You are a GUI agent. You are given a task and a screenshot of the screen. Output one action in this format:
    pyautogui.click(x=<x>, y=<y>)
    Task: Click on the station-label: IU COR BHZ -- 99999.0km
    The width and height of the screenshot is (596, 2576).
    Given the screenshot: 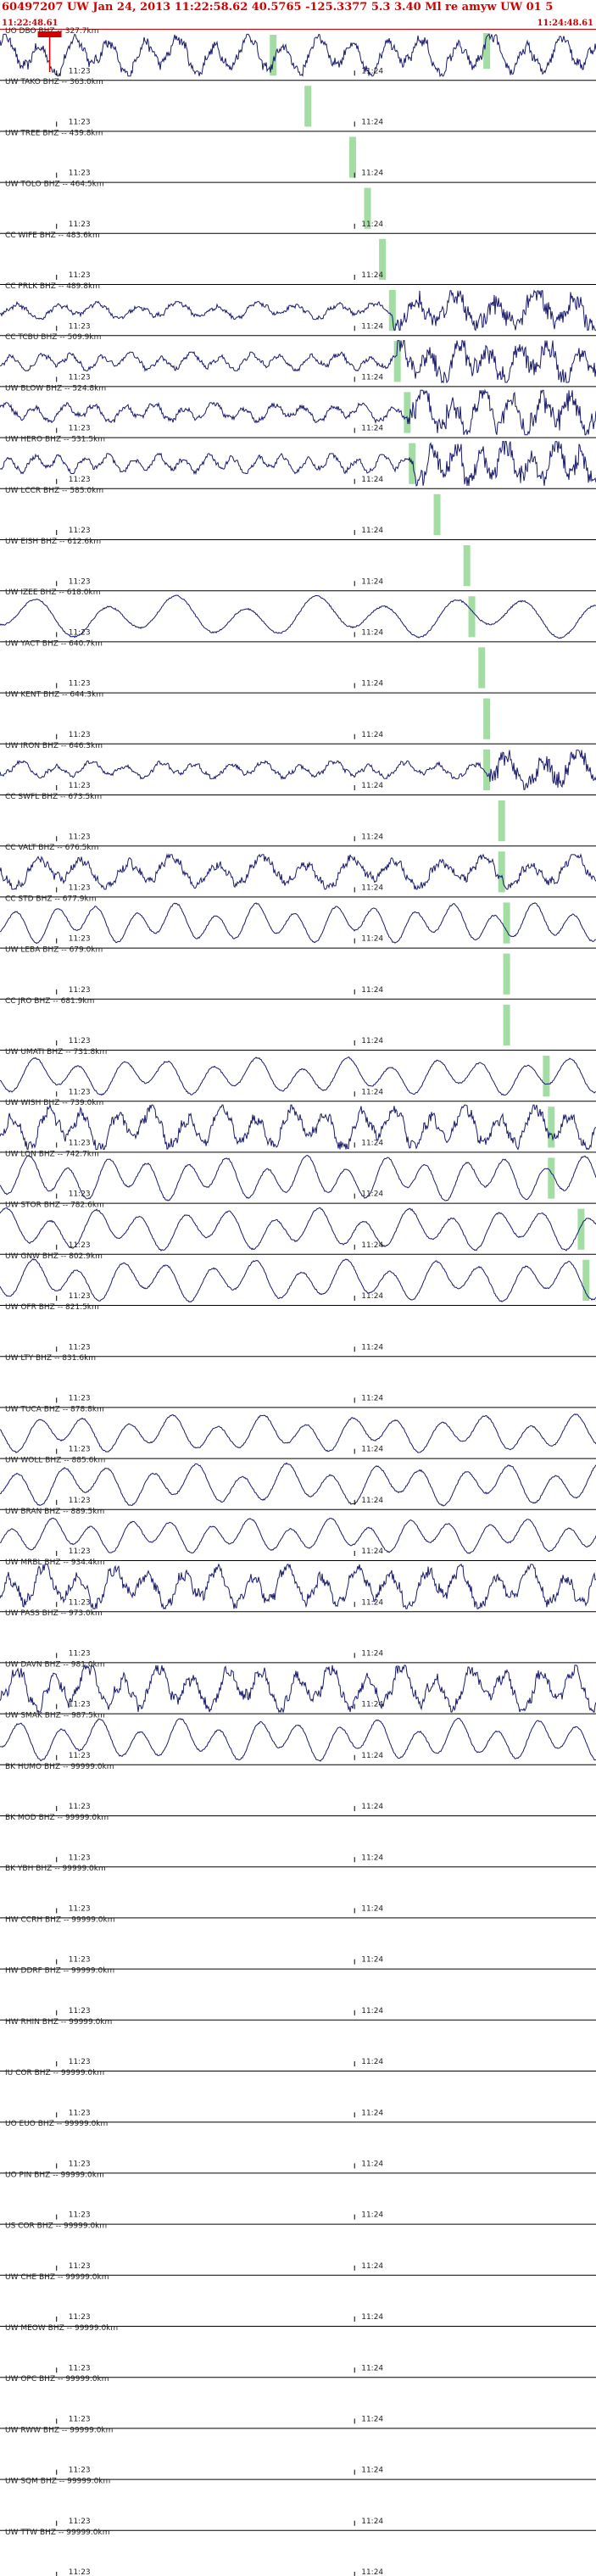 What is the action you would take?
    pyautogui.click(x=54, y=2073)
    